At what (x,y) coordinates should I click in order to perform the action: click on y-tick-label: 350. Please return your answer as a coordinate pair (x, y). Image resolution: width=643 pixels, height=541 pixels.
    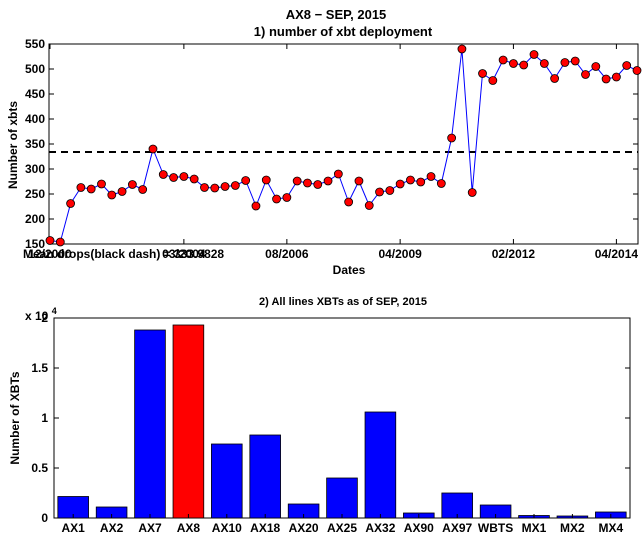
    Looking at the image, I should click on (35, 144).